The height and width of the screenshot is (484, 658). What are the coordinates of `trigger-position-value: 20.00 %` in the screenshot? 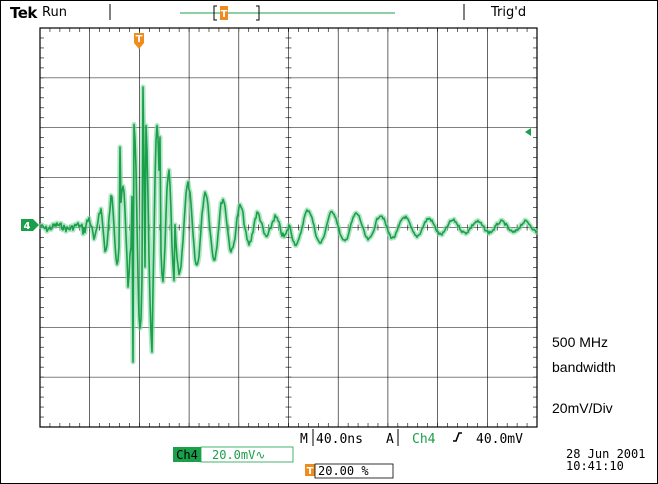 It's located at (343, 471).